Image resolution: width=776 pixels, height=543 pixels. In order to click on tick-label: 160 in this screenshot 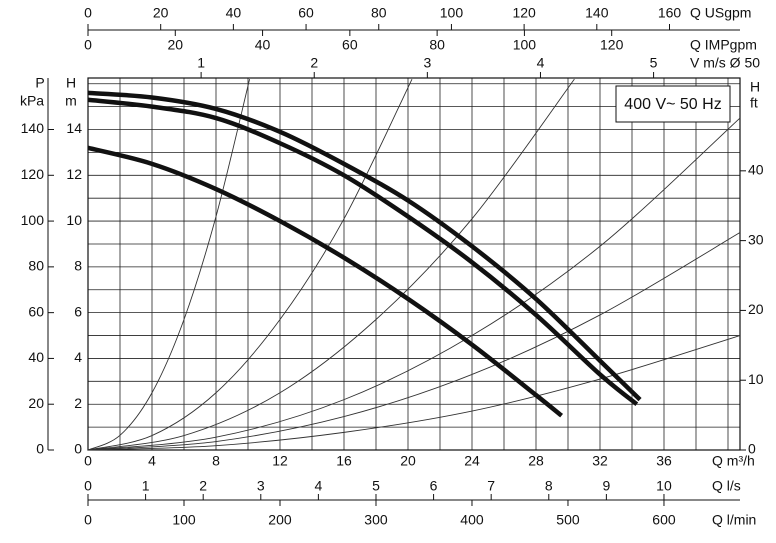, I will do `click(670, 13)`.